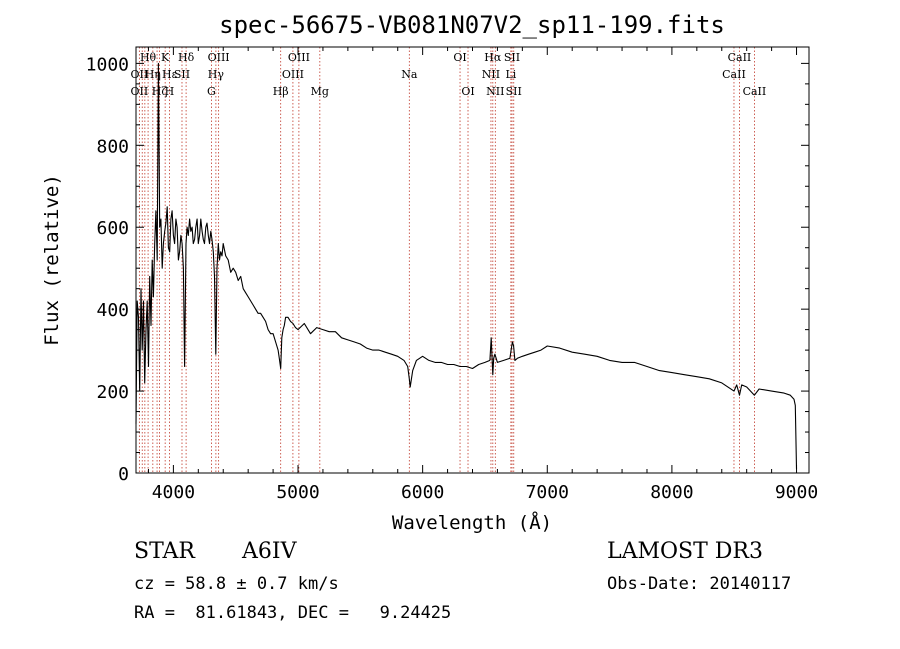 The height and width of the screenshot is (649, 900). Describe the element at coordinates (164, 551) in the screenshot. I see `object-class: STAR` at that location.